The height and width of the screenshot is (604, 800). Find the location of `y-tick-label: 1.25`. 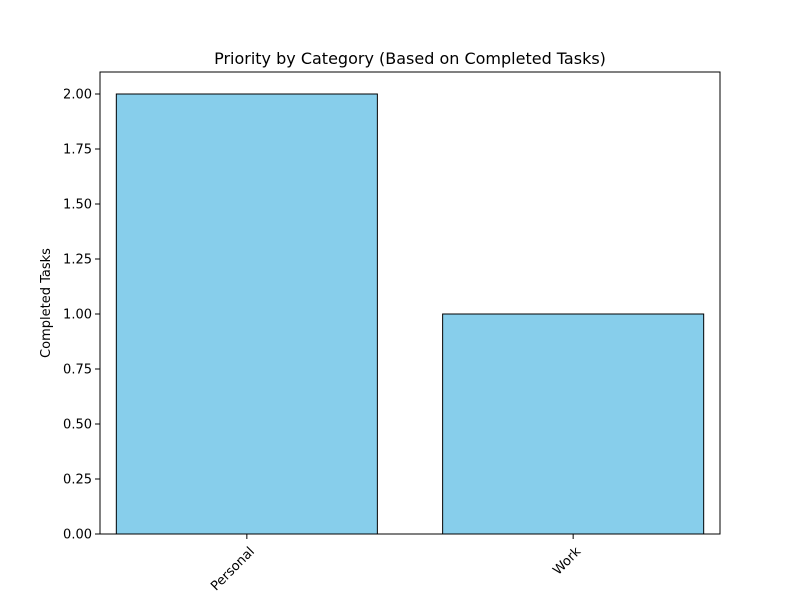

y-tick-label: 1.25 is located at coordinates (77, 260).